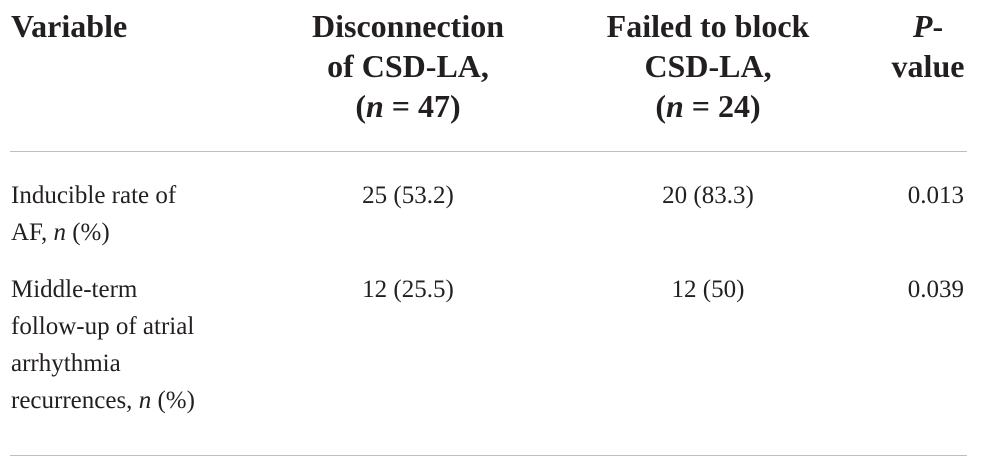 The height and width of the screenshot is (466, 984). What do you see at coordinates (69, 26) in the screenshot?
I see `header-variable: Variable` at bounding box center [69, 26].